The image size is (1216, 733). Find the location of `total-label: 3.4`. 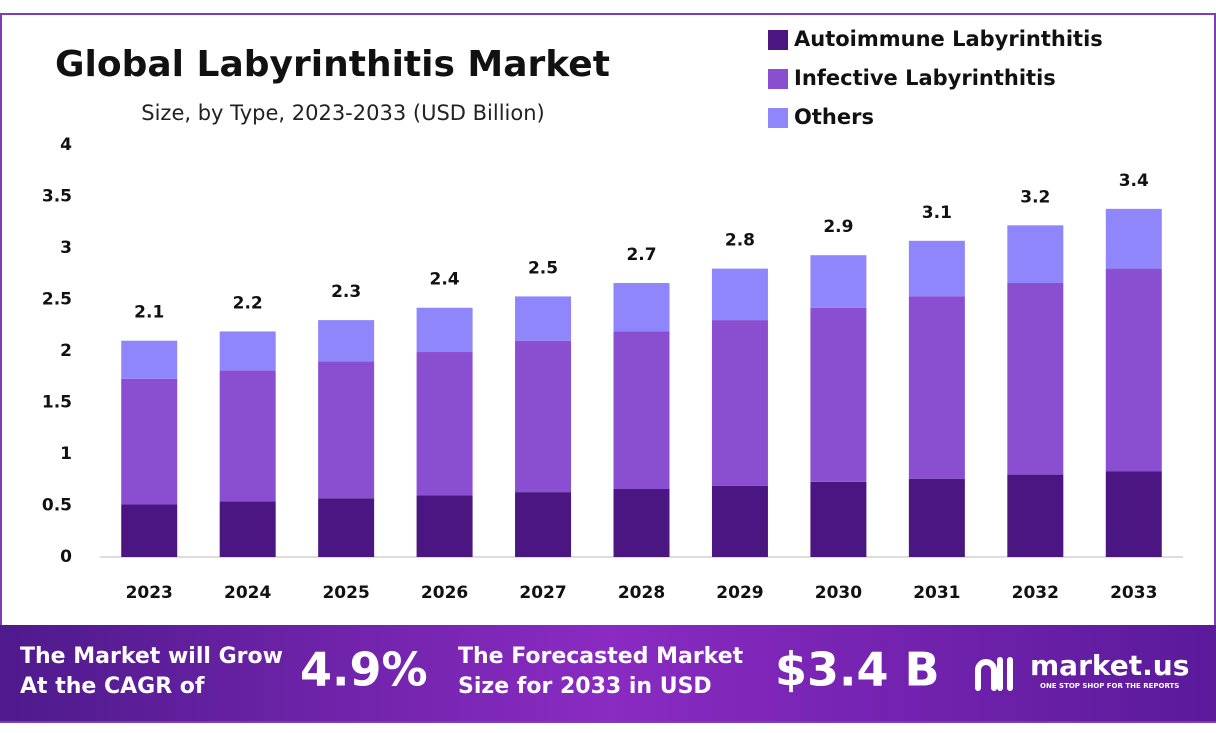

total-label: 3.4 is located at coordinates (1134, 181).